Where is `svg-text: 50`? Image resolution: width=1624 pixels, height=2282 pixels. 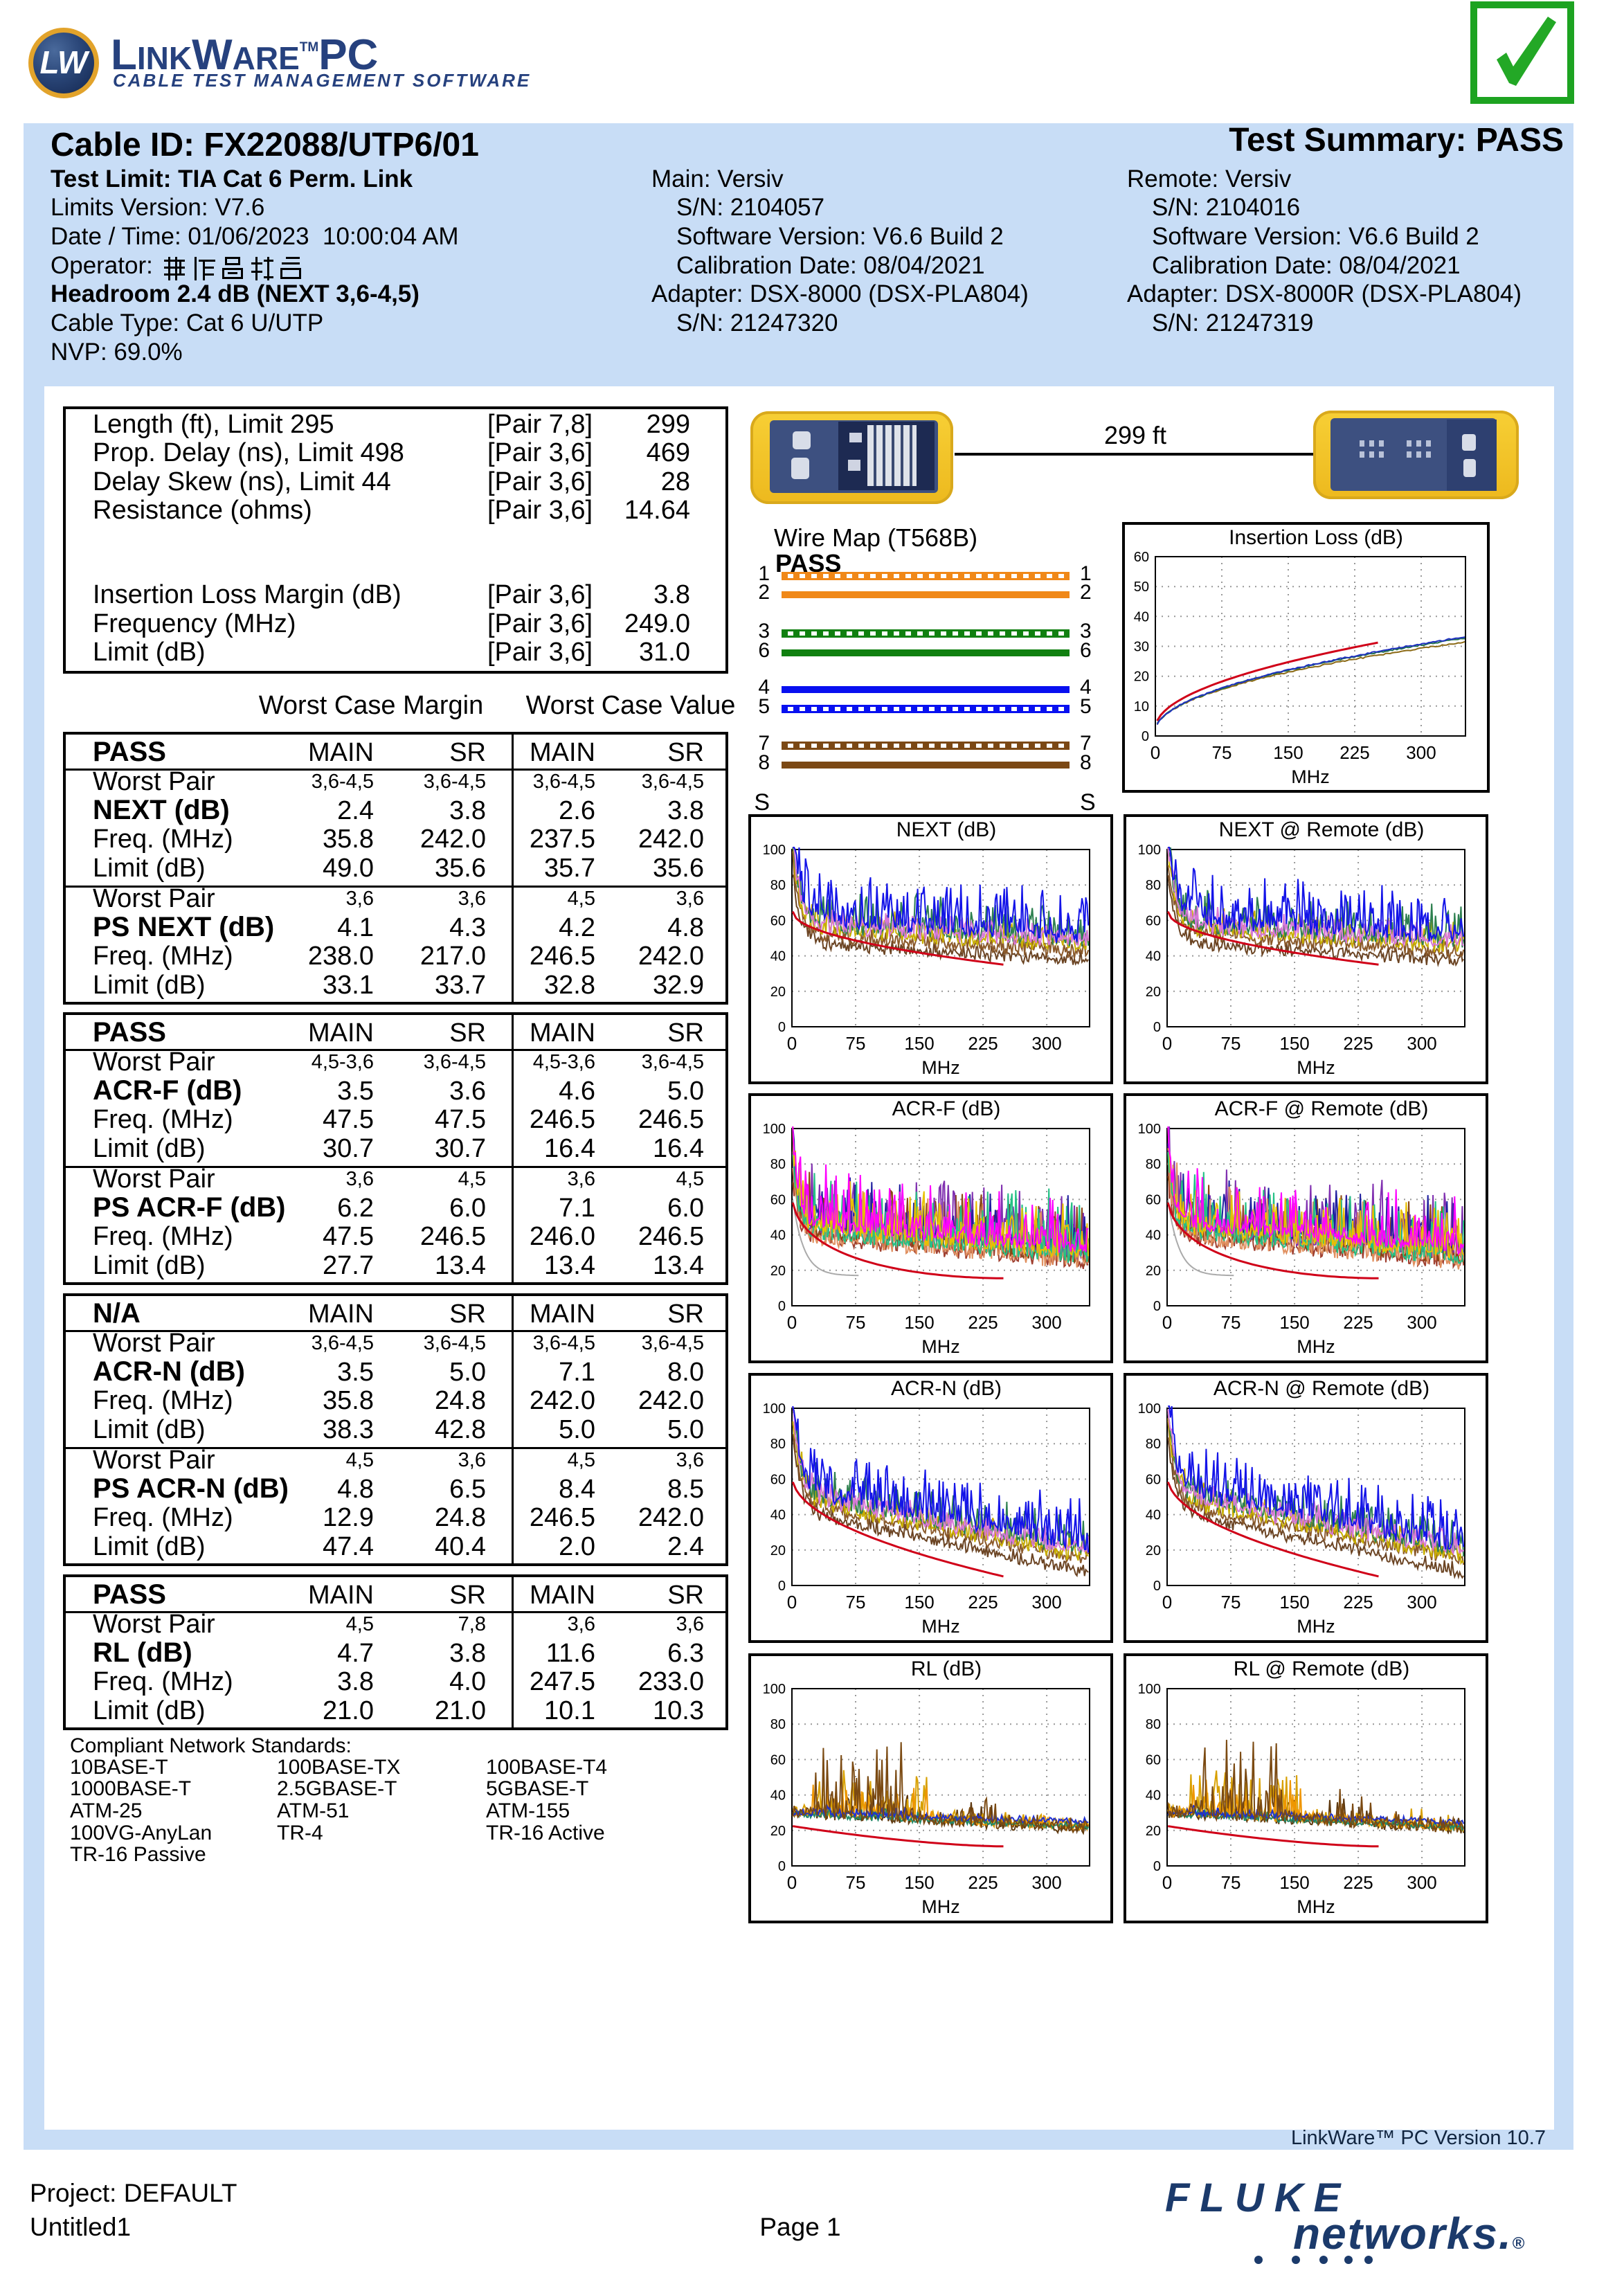
svg-text: 50 is located at coordinates (1141, 587).